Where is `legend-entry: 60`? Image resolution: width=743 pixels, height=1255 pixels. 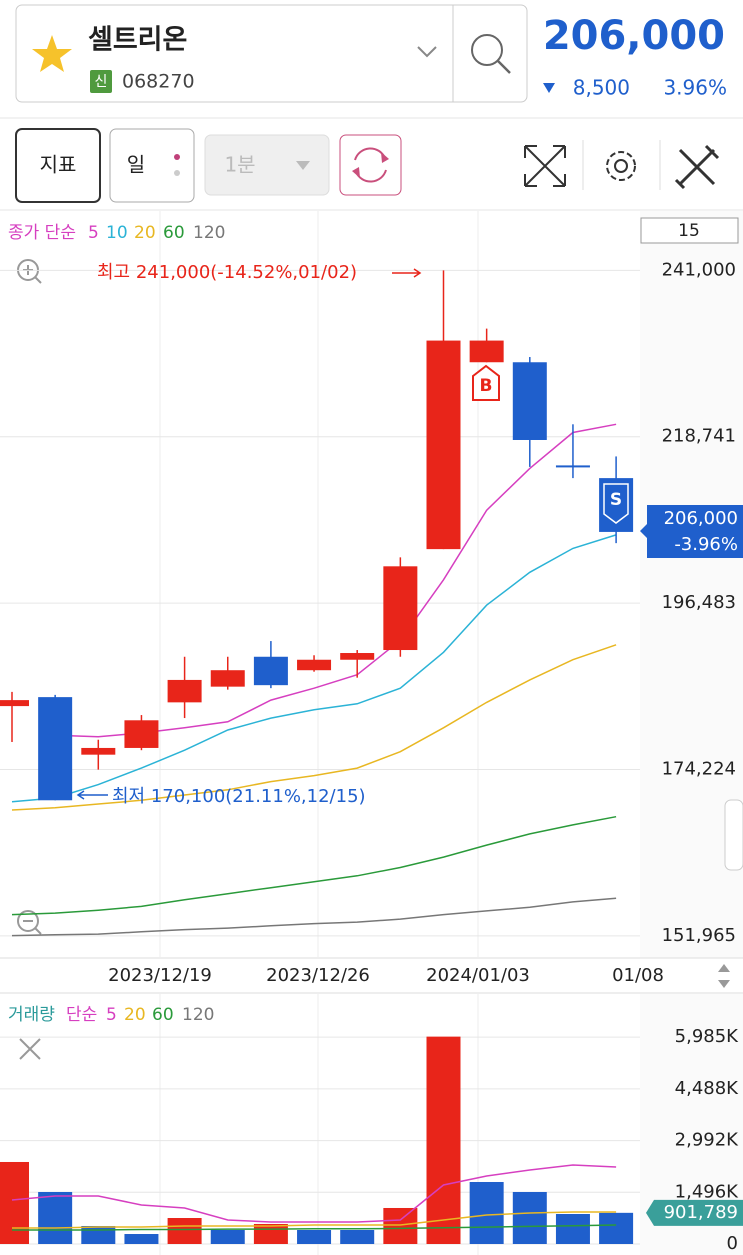
legend-entry: 60 is located at coordinates (174, 233).